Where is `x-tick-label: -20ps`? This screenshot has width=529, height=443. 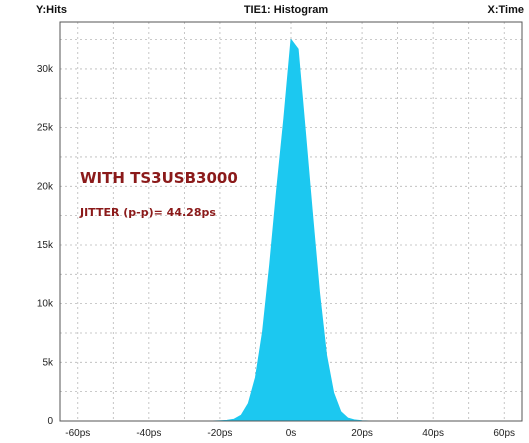
x-tick-label: -20ps is located at coordinates (219, 433).